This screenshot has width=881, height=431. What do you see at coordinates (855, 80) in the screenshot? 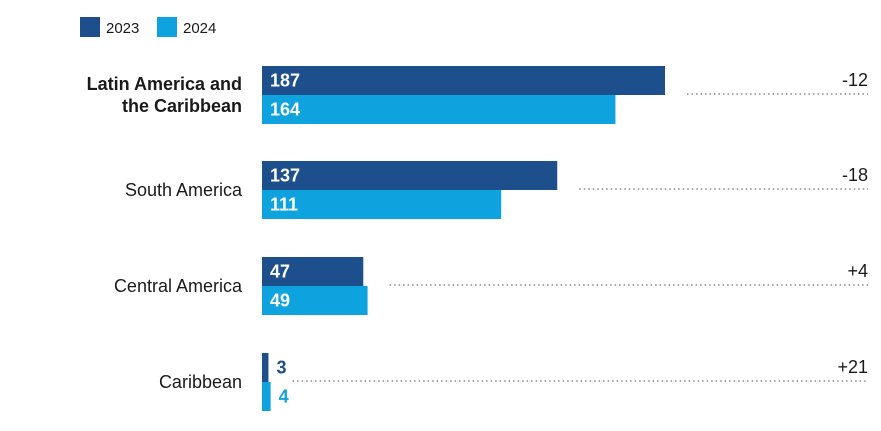
I see `difference-label: -12` at bounding box center [855, 80].